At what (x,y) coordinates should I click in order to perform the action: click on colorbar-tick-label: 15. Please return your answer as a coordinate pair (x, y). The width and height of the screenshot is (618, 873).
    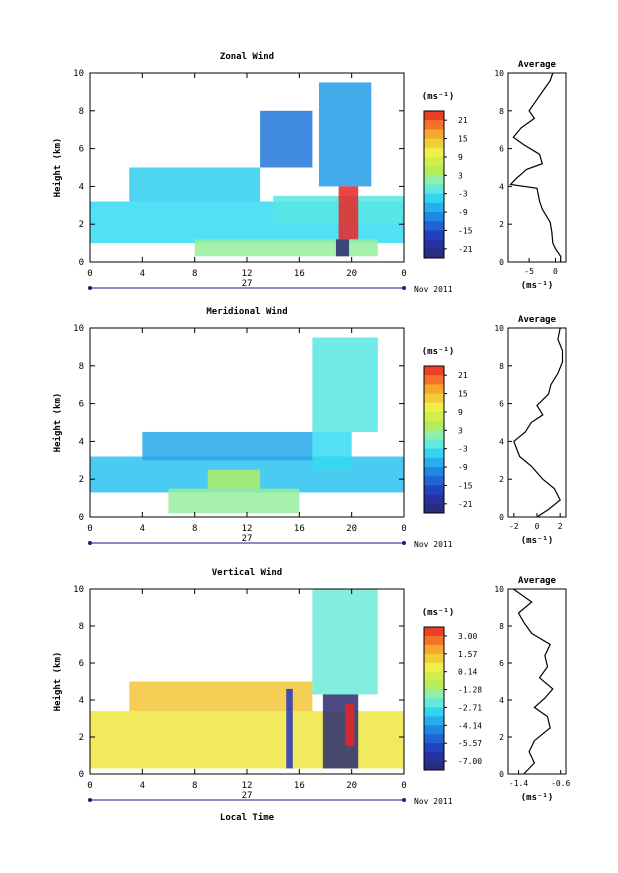
    Looking at the image, I should click on (463, 394).